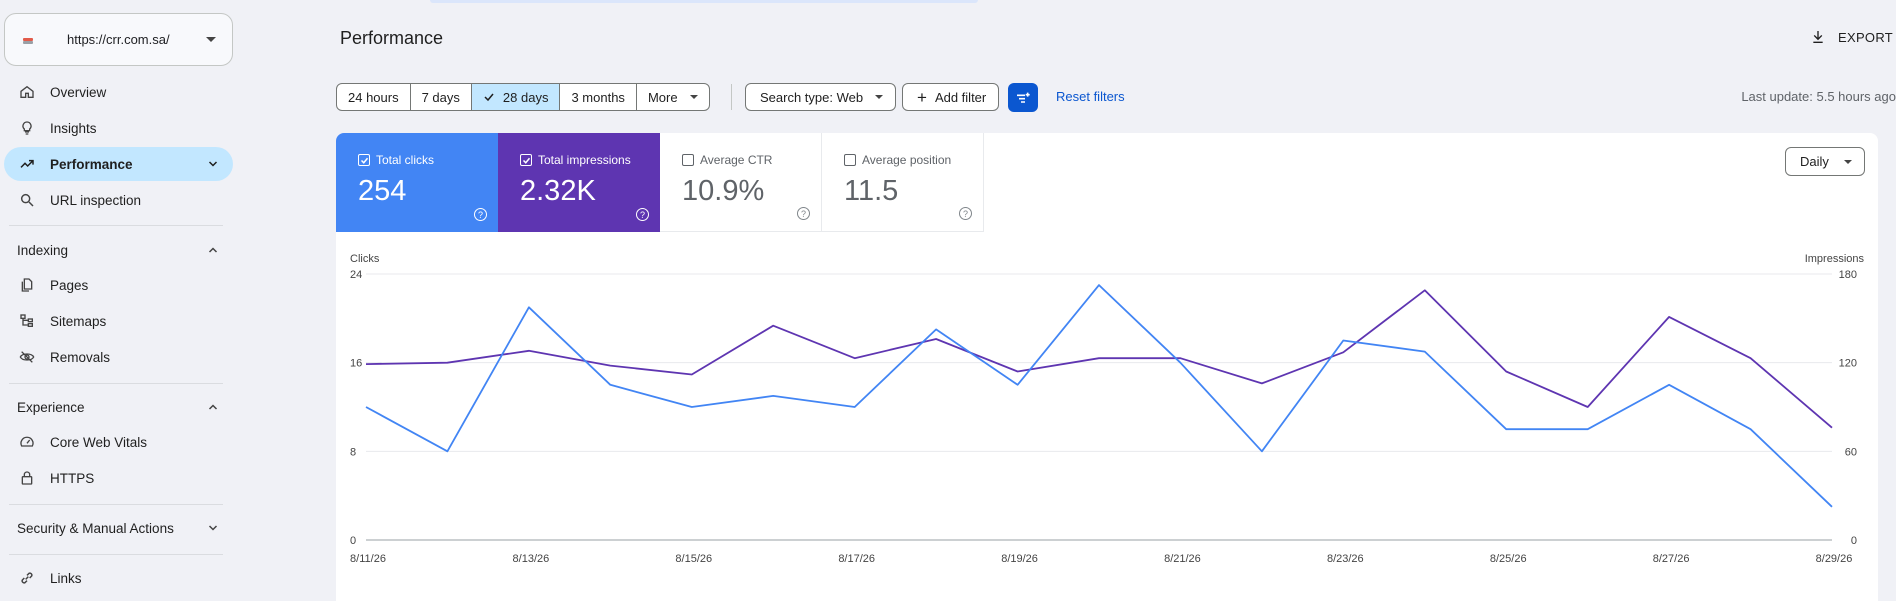 The height and width of the screenshot is (601, 1896). I want to click on y-tick-left: 8, so click(353, 452).